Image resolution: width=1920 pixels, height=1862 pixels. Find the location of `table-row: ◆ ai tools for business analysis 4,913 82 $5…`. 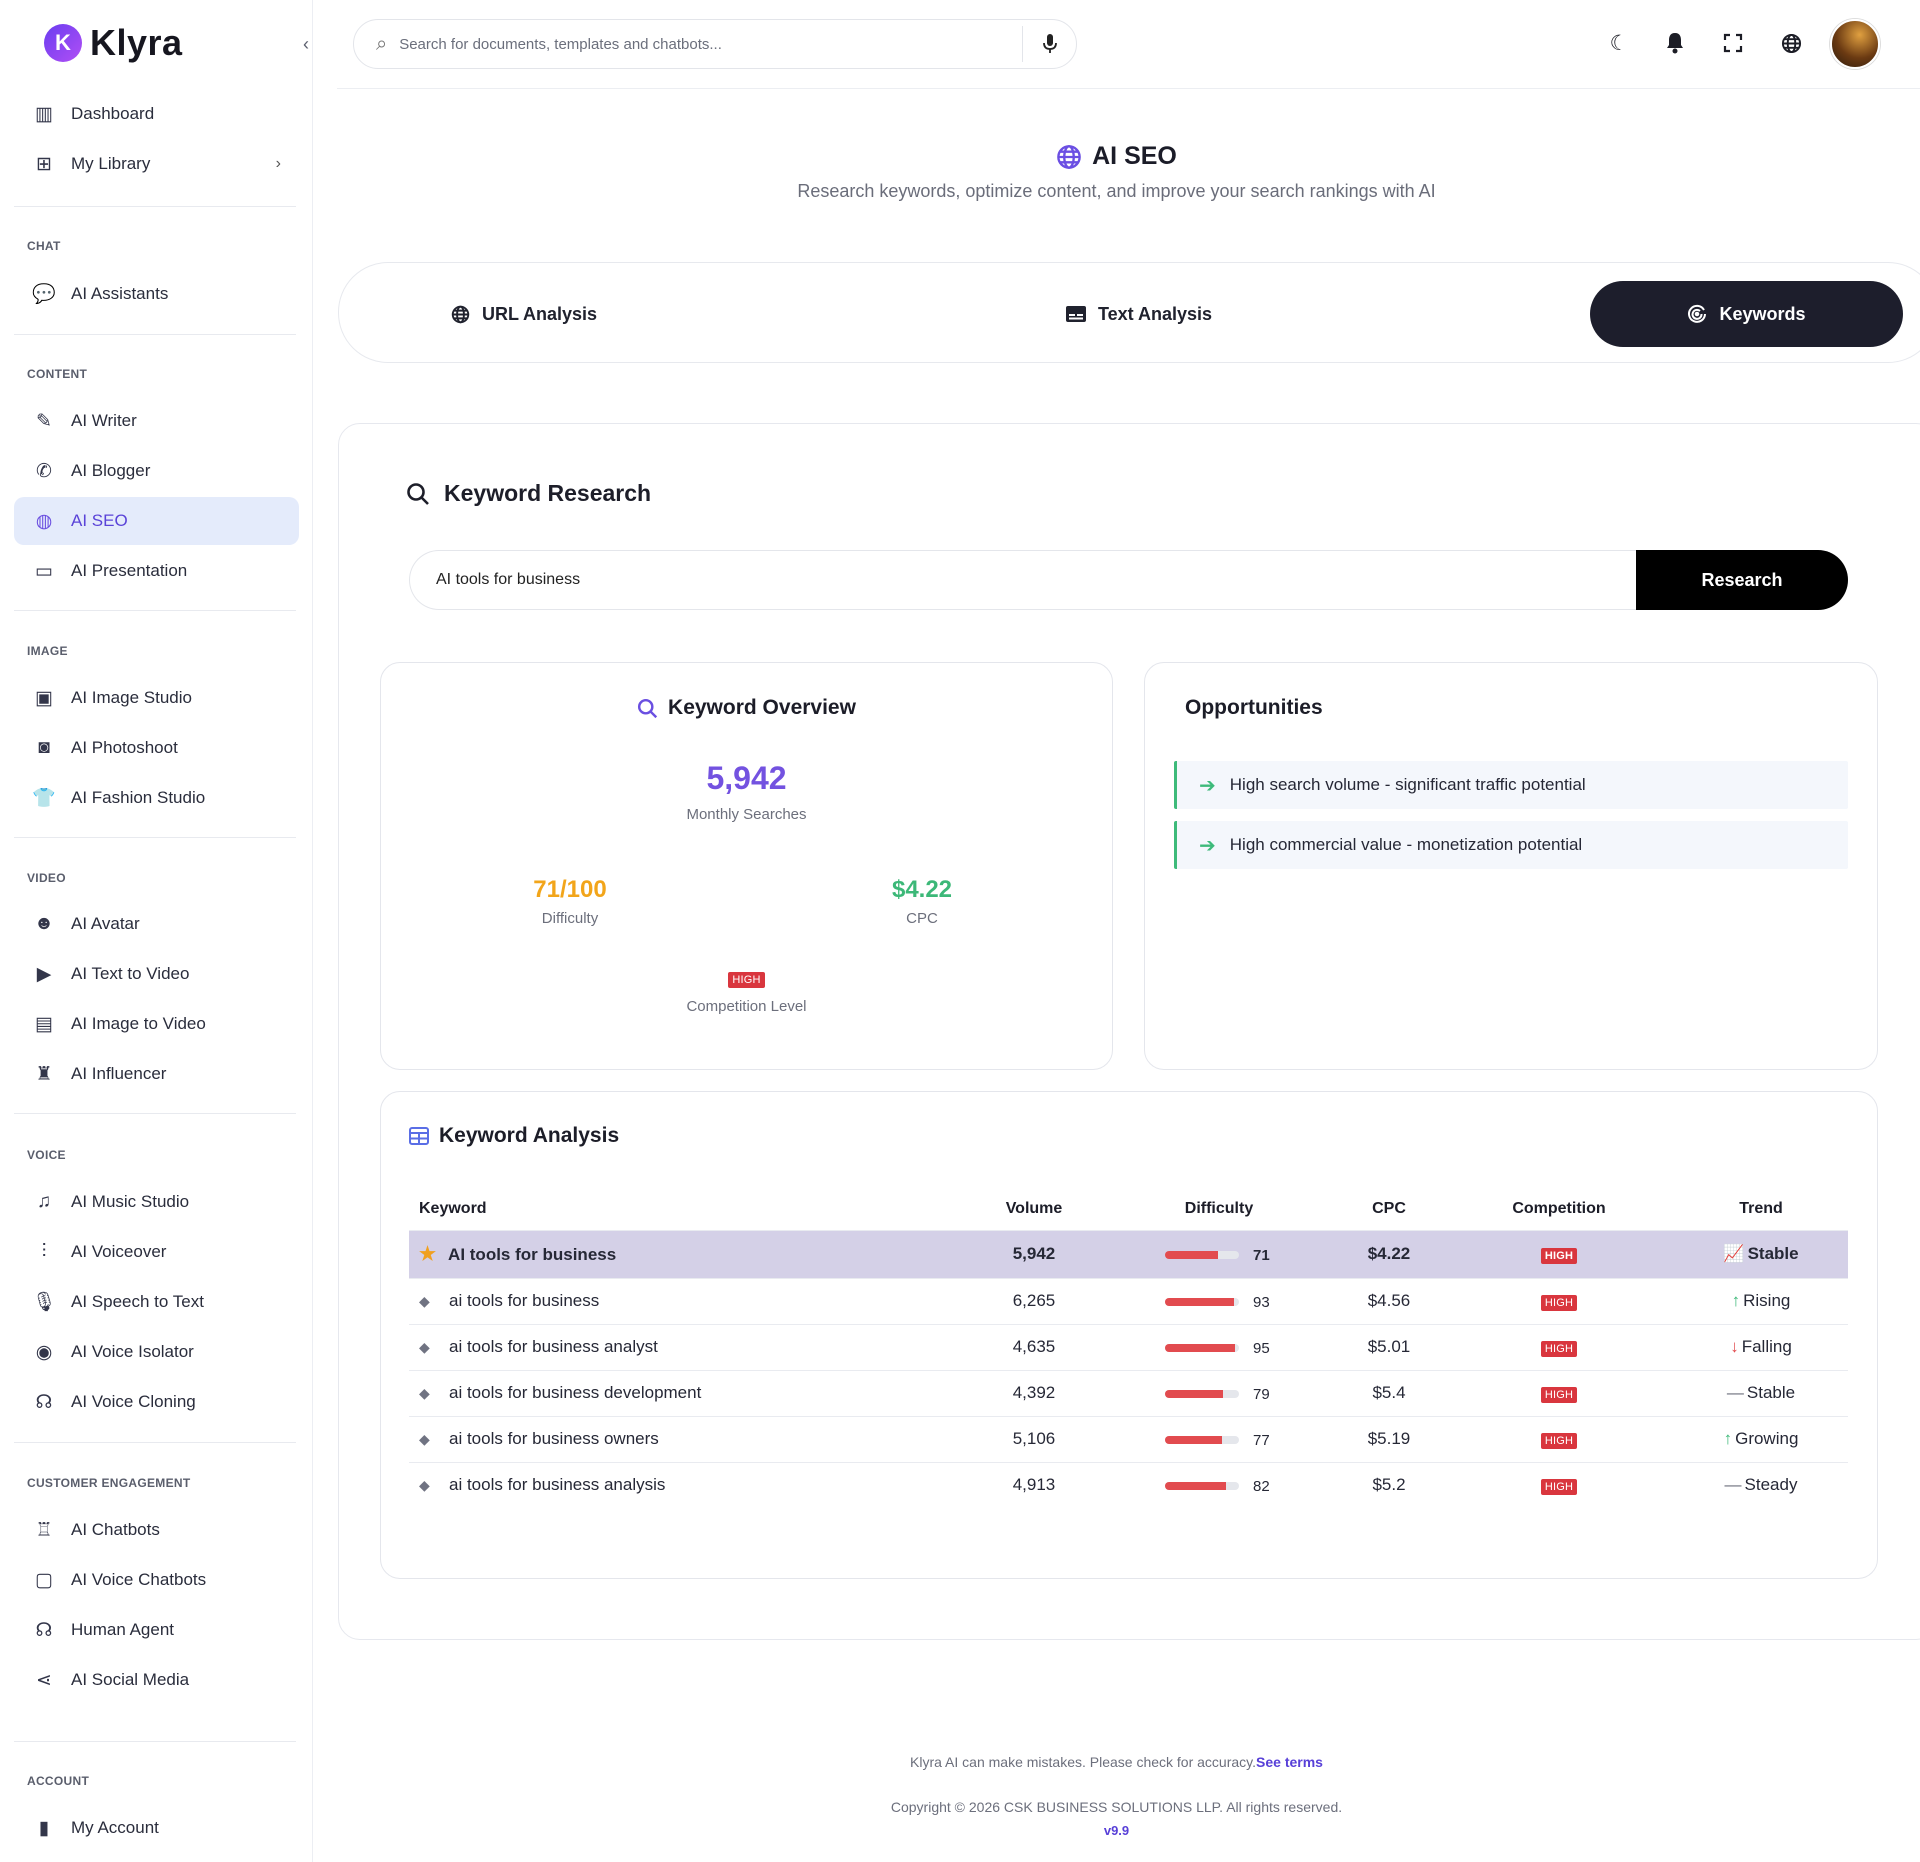

table-row: ◆ ai tools for business analysis 4,913 82 $5… is located at coordinates (1128, 1484).